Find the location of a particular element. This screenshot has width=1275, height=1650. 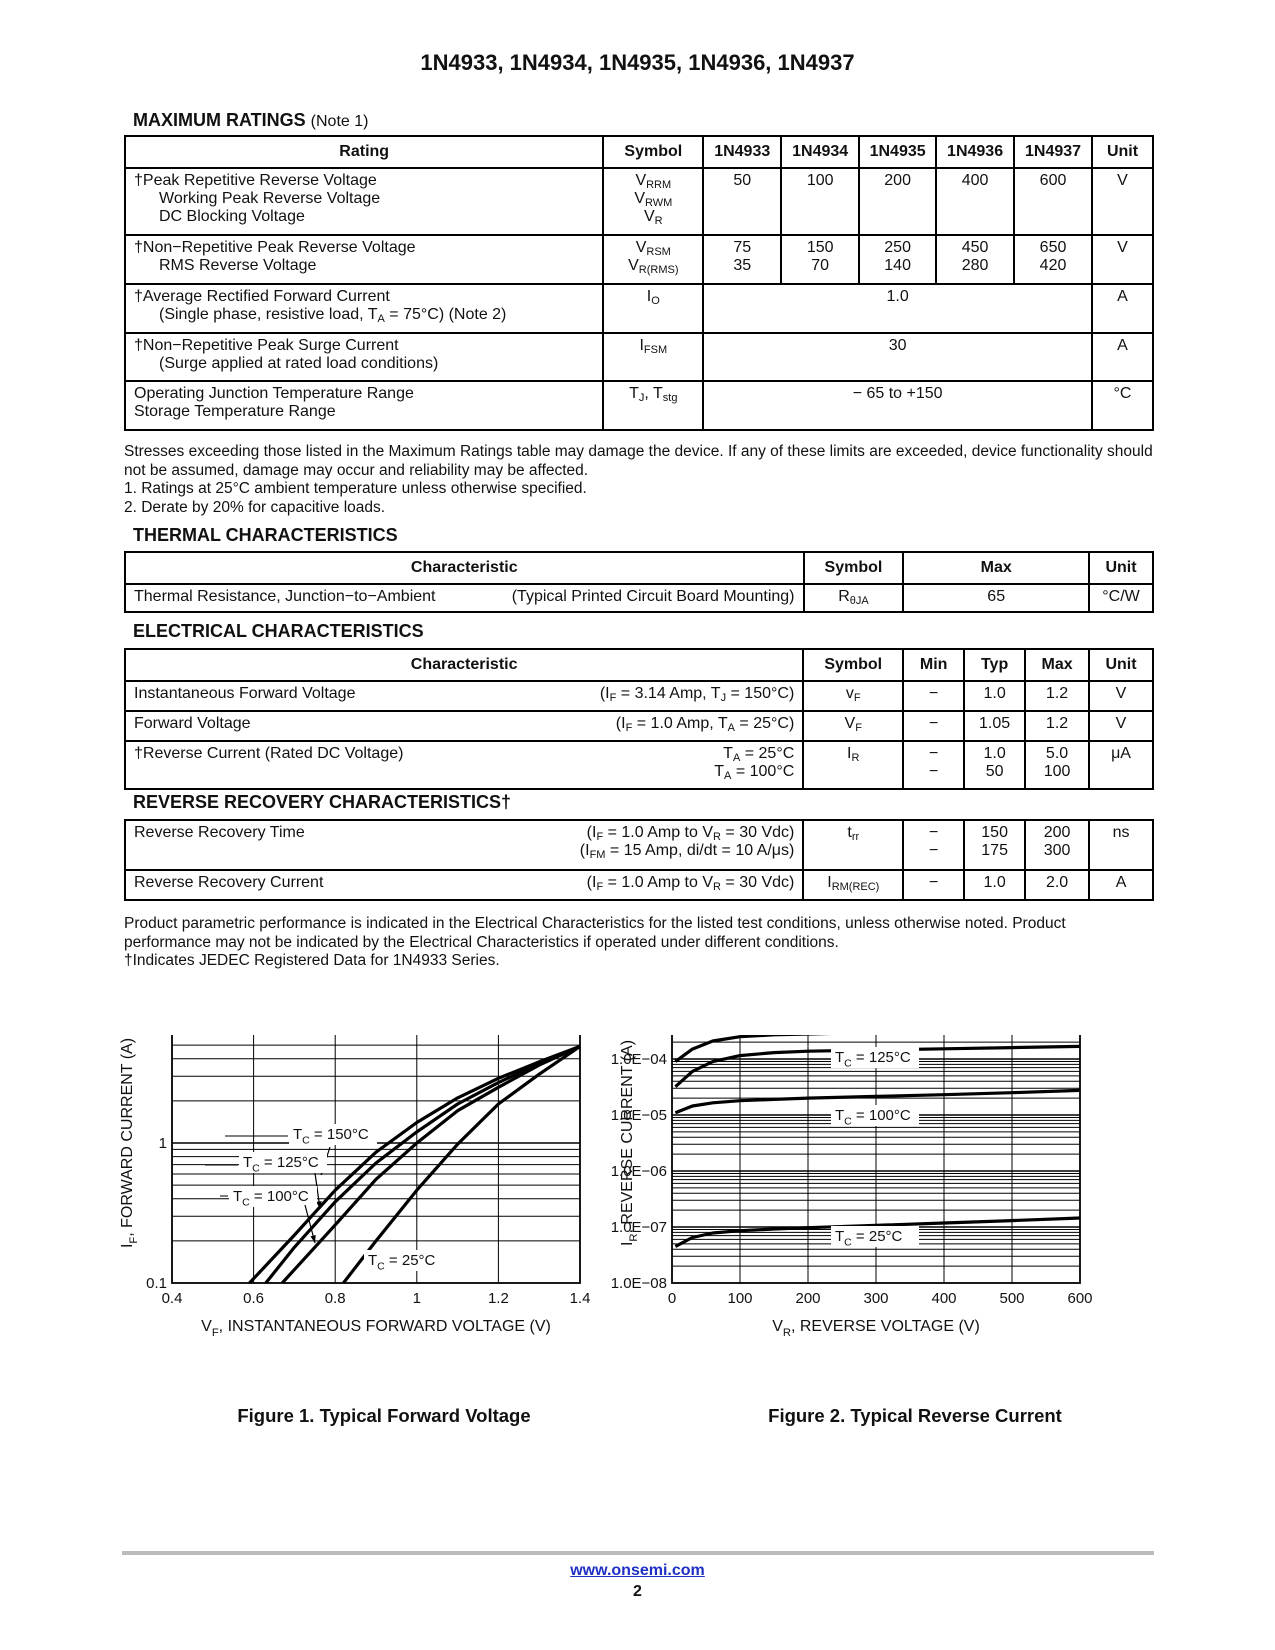

rating-sub: A is located at coordinates (381, 319).